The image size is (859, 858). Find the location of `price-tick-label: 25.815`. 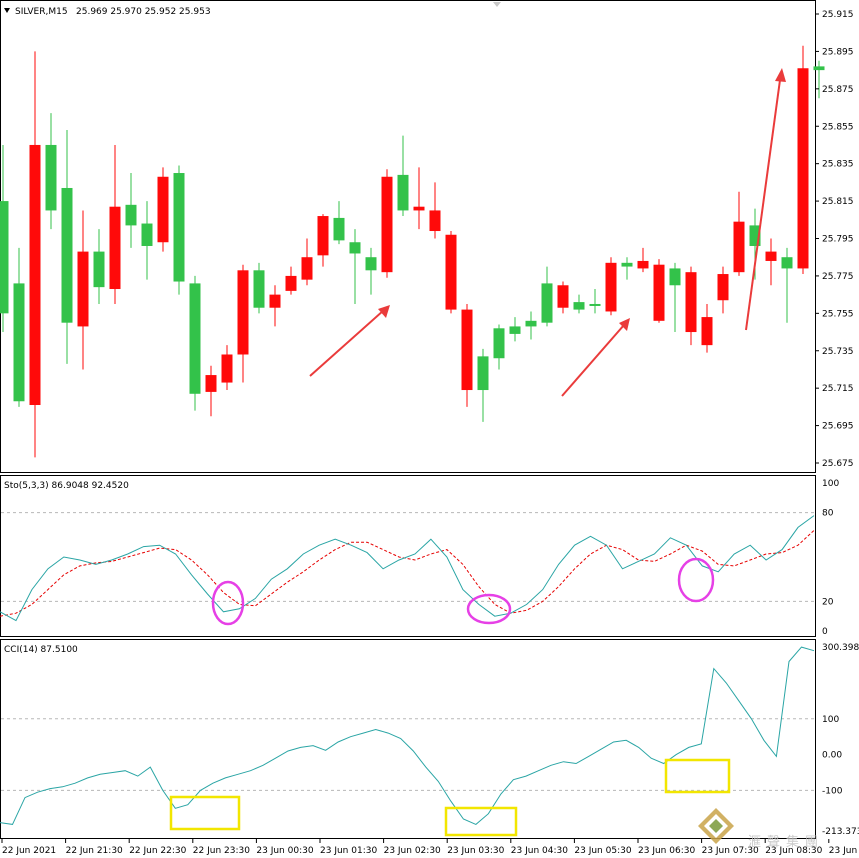

price-tick-label: 25.815 is located at coordinates (838, 202).